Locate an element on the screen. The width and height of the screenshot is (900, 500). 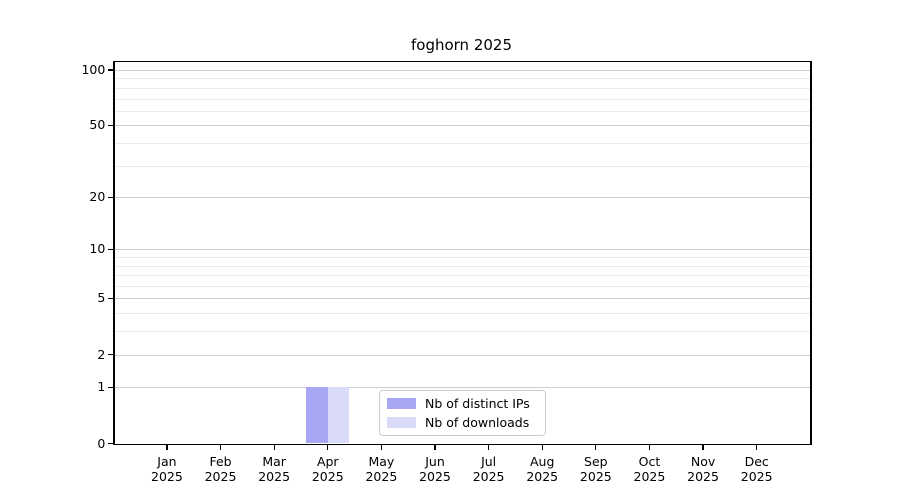
x-tick-label: Nov 2025 is located at coordinates (703, 469).